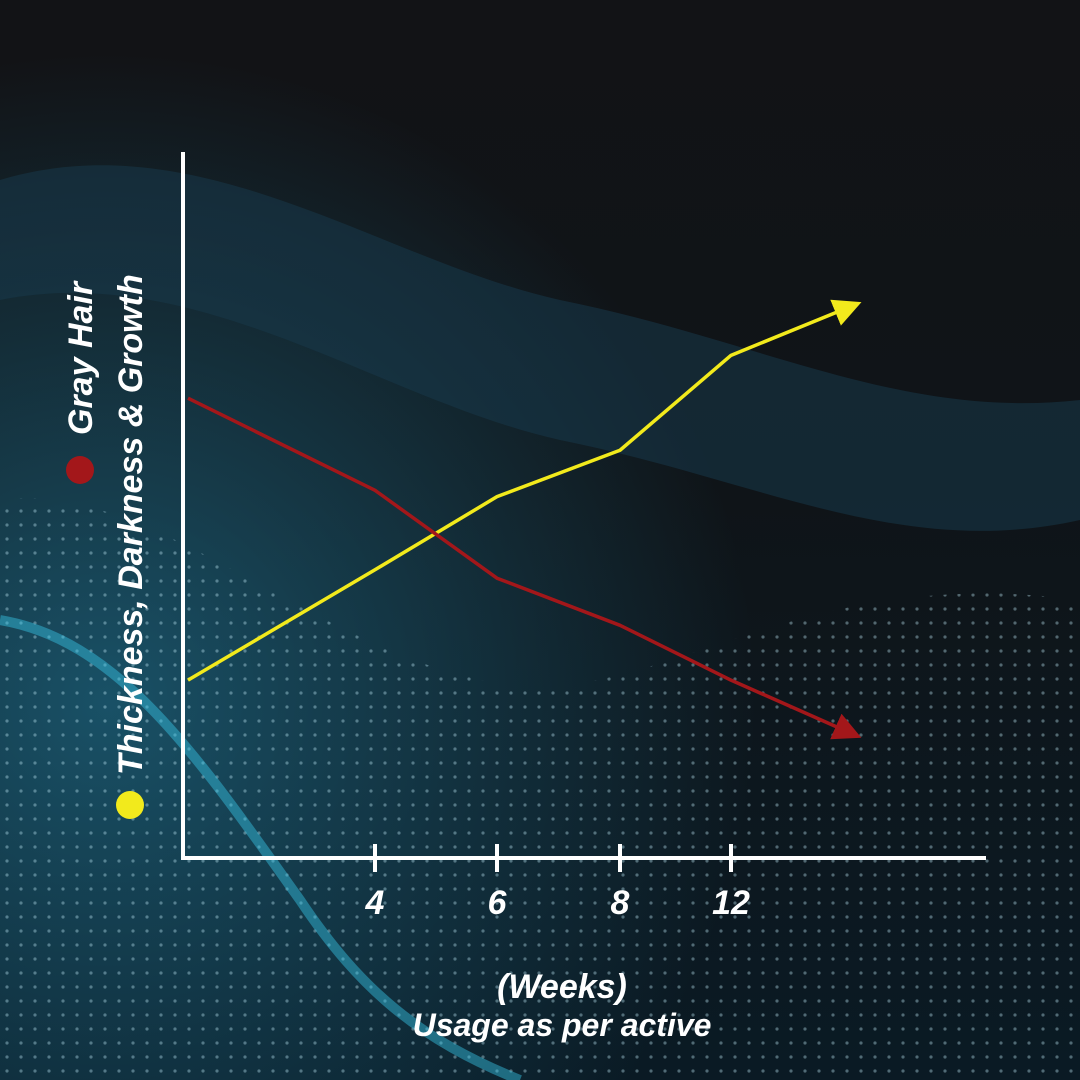 Image resolution: width=1080 pixels, height=1080 pixels. I want to click on x-axis-label: (Weeks), so click(562, 987).